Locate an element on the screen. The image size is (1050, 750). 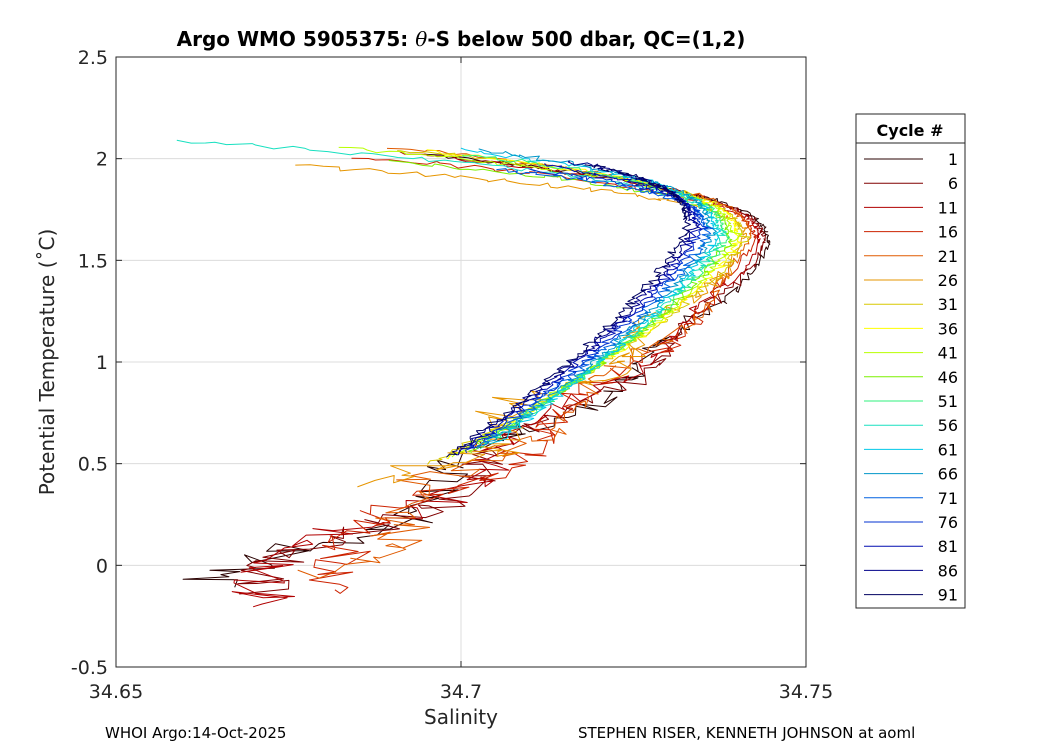
legend-label-71: 71 is located at coordinates (948, 498).